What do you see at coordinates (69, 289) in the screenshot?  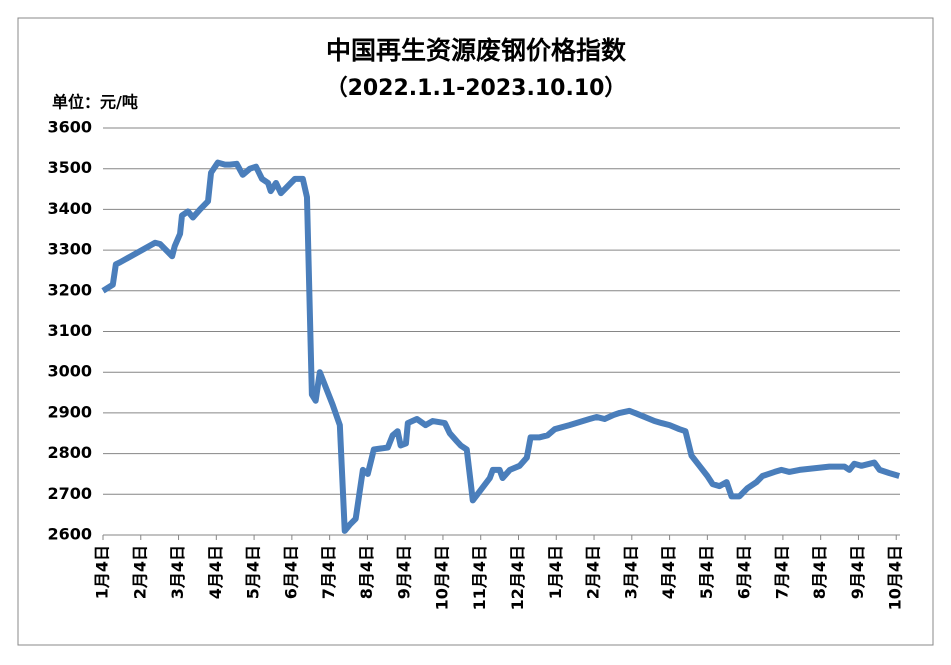 I see `y-tick-label: 3200` at bounding box center [69, 289].